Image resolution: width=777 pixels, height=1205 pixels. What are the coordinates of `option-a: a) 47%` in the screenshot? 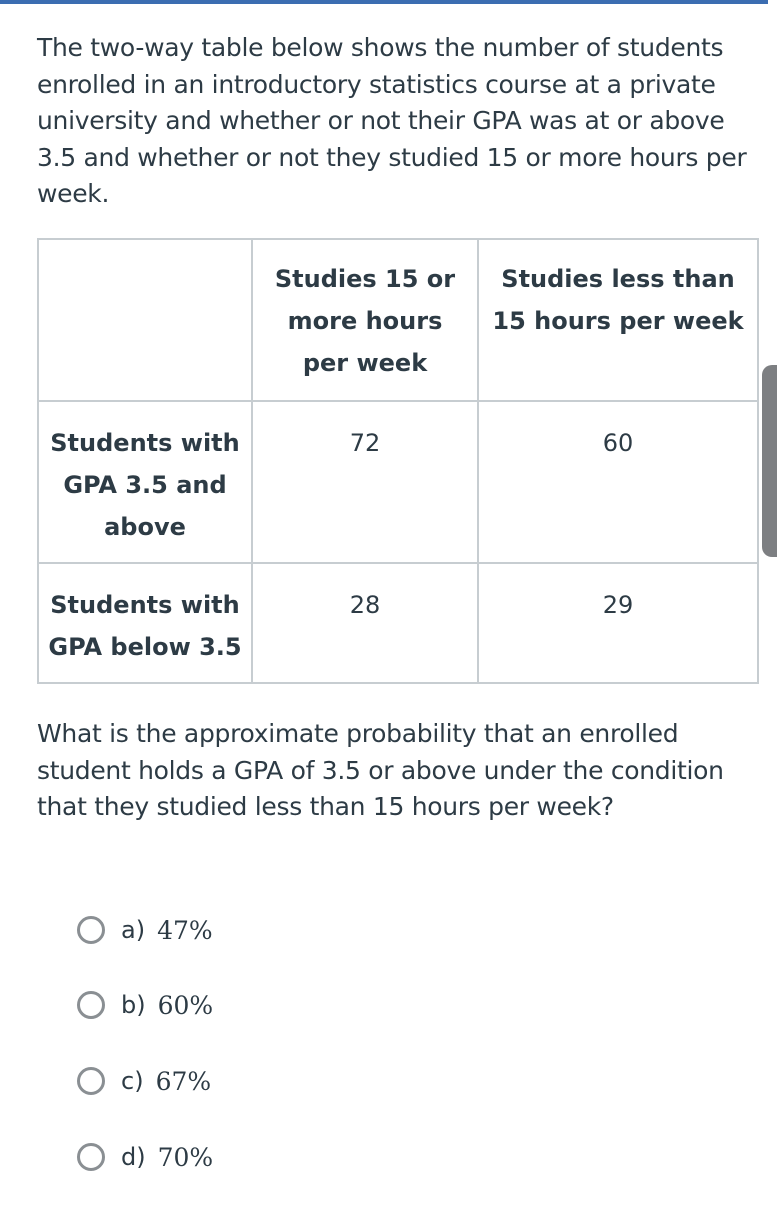 It's located at (145, 930).